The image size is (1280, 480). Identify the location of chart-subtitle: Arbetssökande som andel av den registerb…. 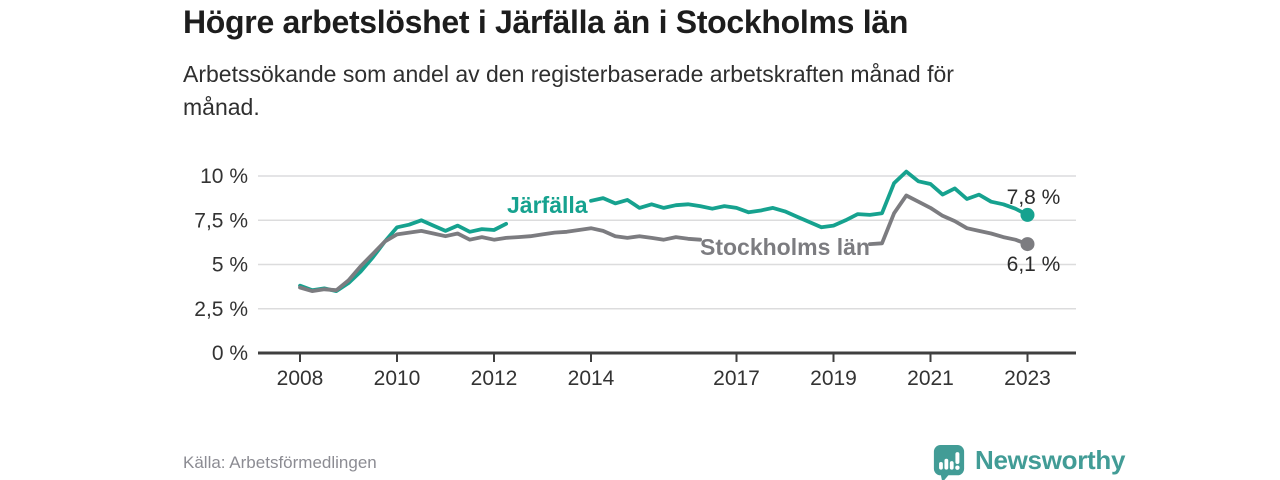
(568, 90).